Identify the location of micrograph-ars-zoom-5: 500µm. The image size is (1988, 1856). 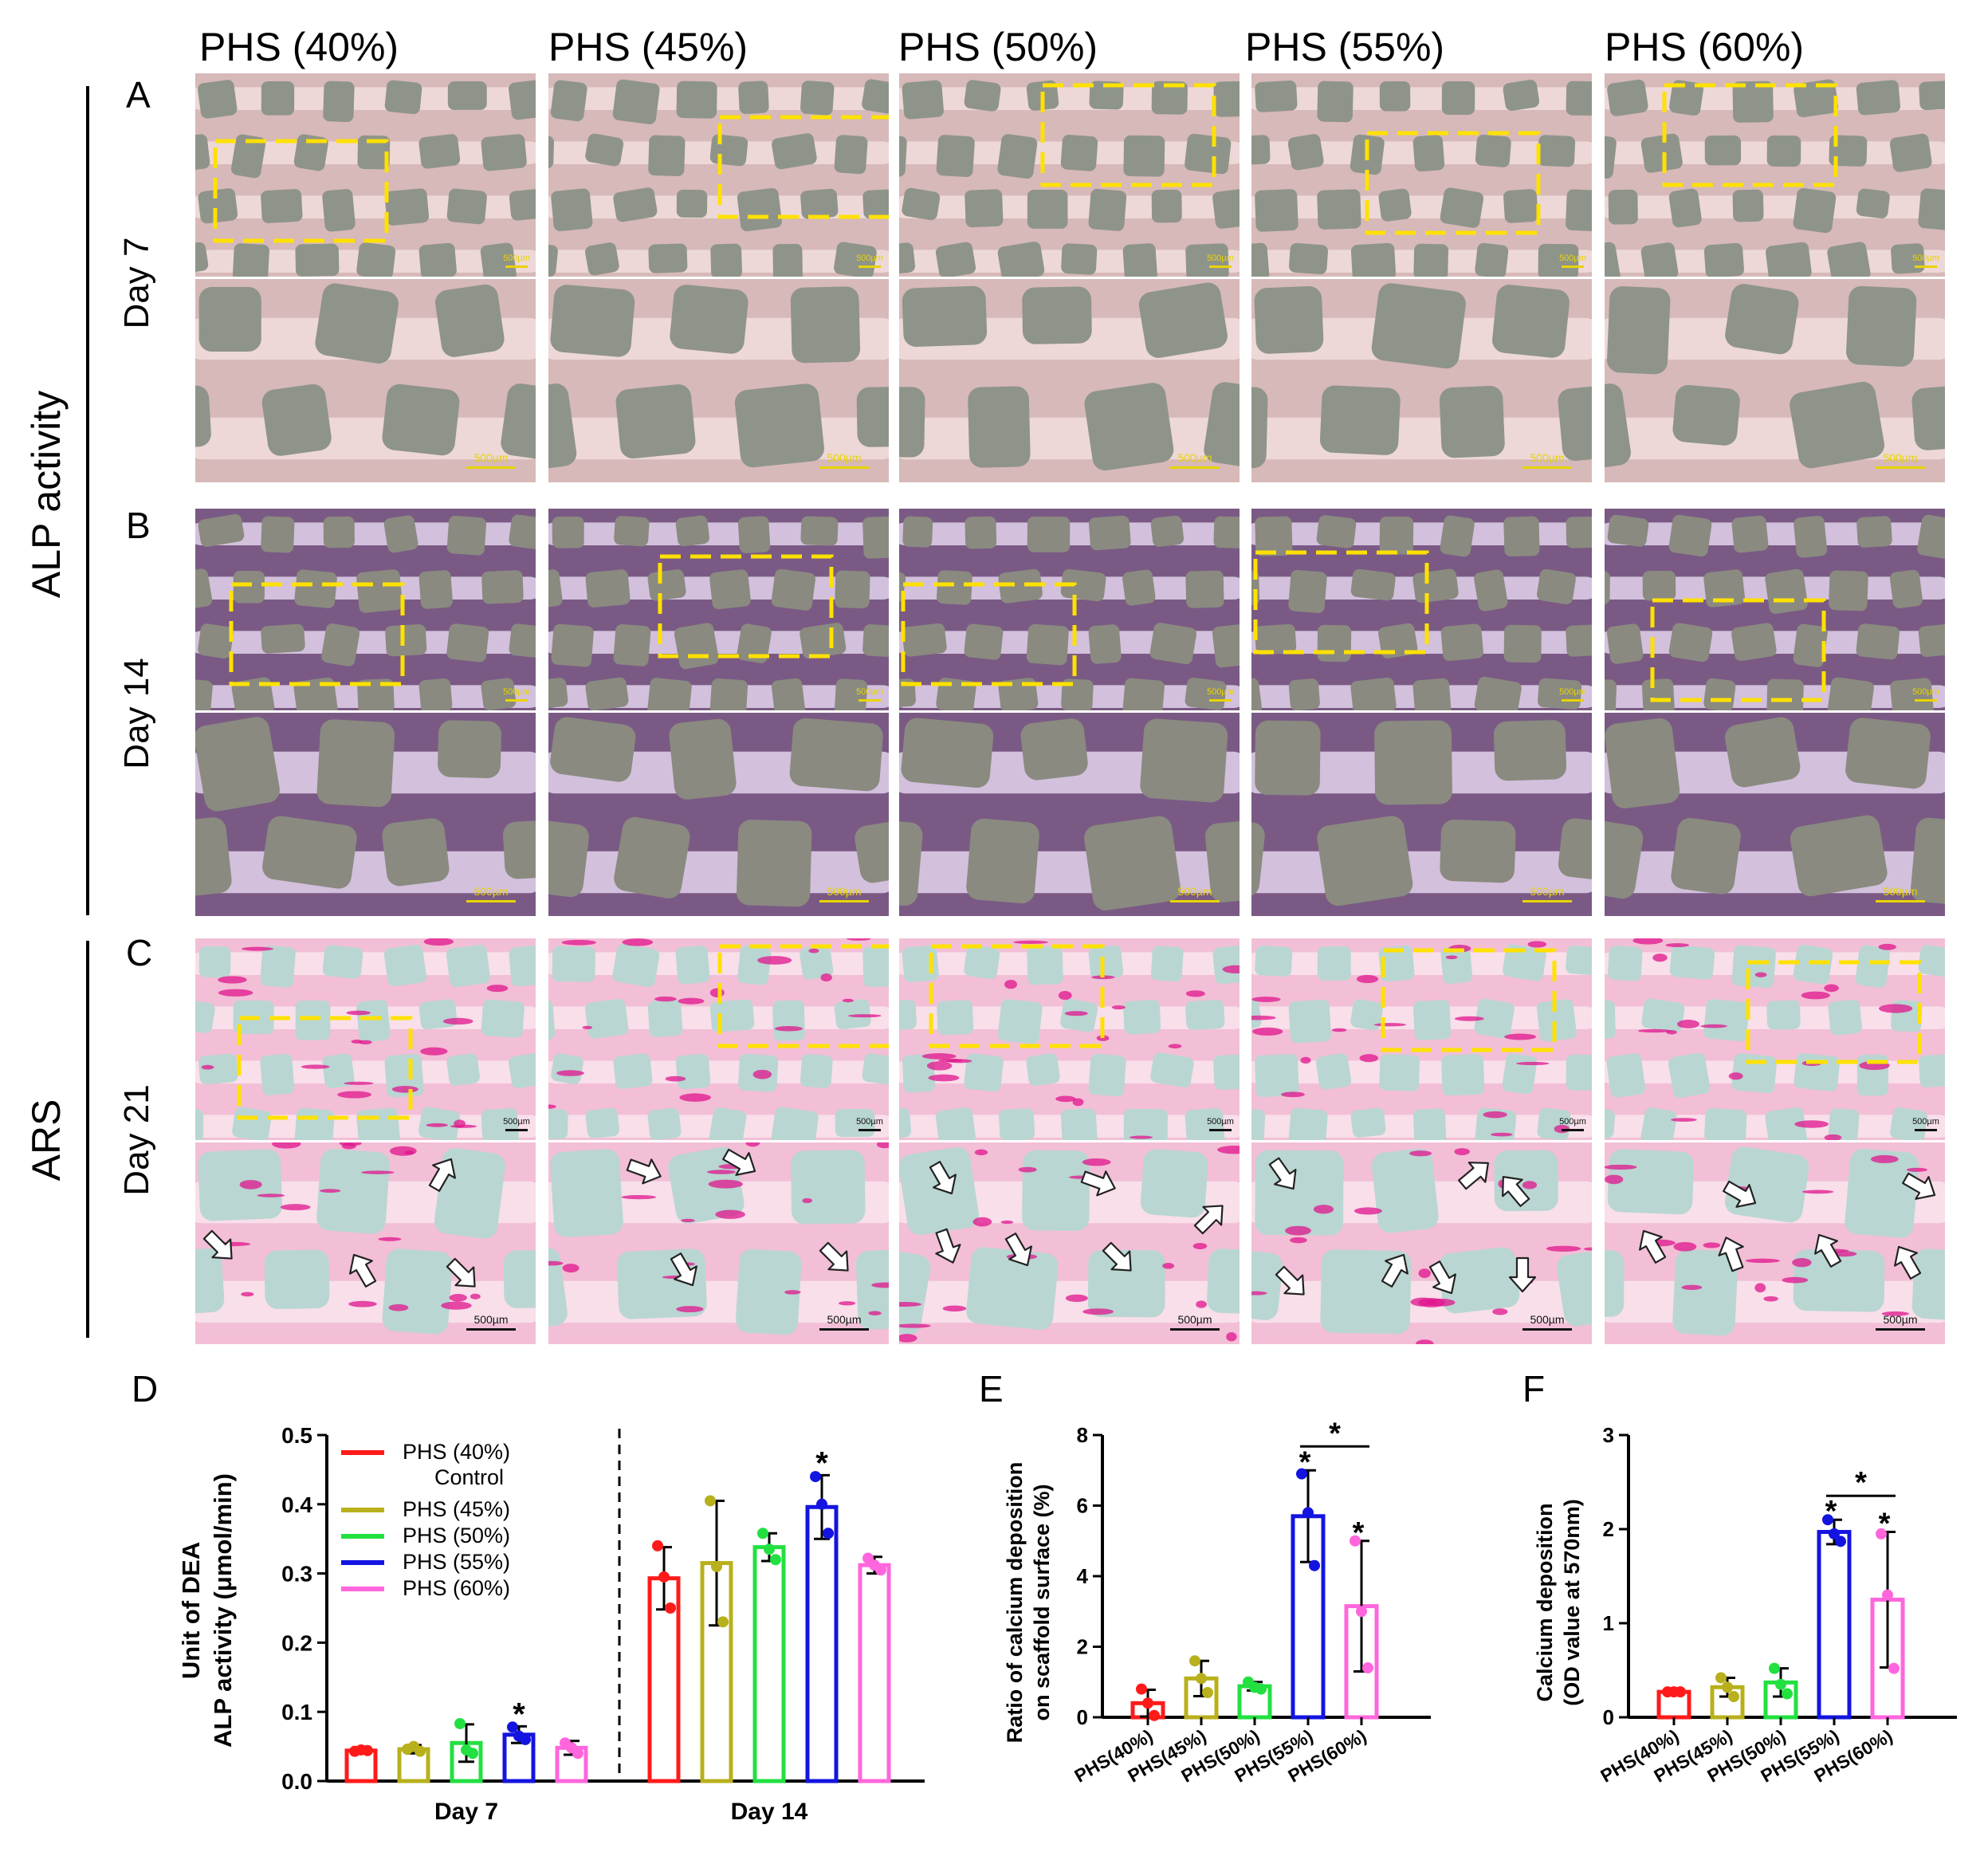
(1775, 1243).